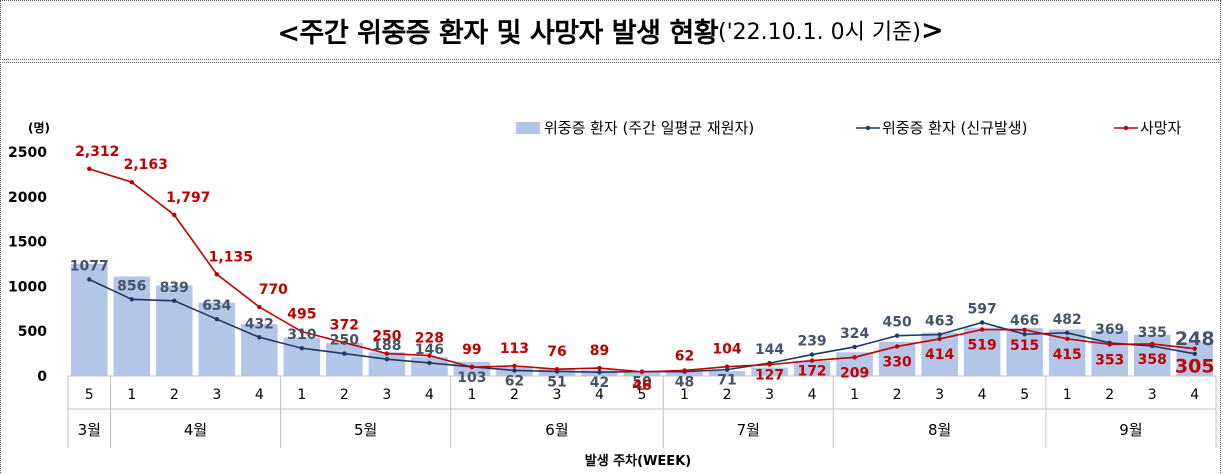 Image resolution: width=1223 pixels, height=474 pixels. I want to click on month-label: 5월, so click(365, 430).